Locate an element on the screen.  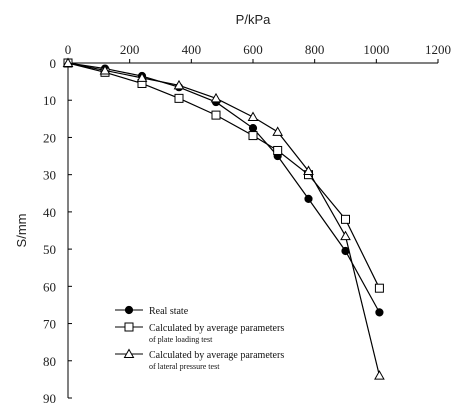
y-axis-title: S/mm is located at coordinates (21, 231).